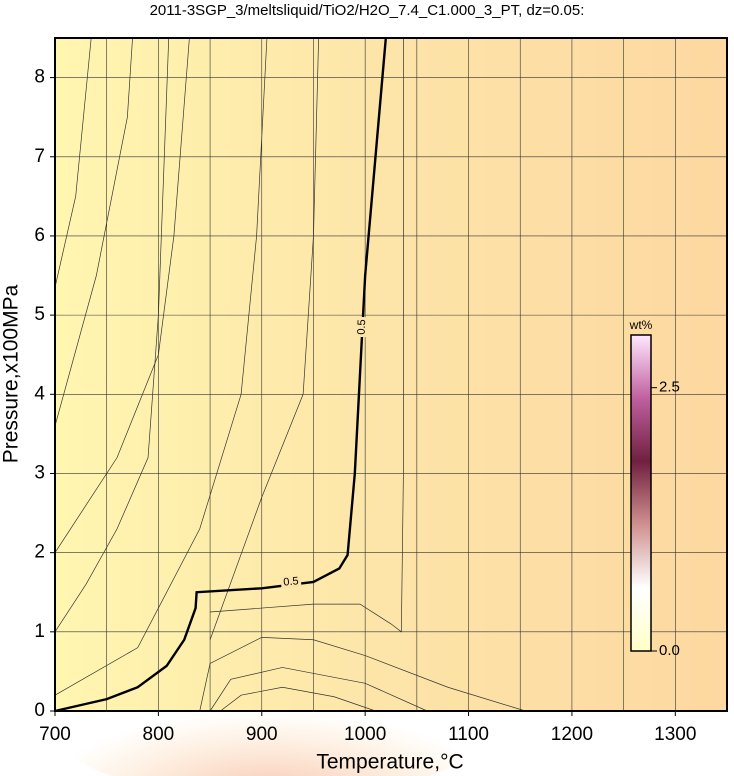 The height and width of the screenshot is (776, 734). What do you see at coordinates (39, 77) in the screenshot?
I see `y-tick-label: 8` at bounding box center [39, 77].